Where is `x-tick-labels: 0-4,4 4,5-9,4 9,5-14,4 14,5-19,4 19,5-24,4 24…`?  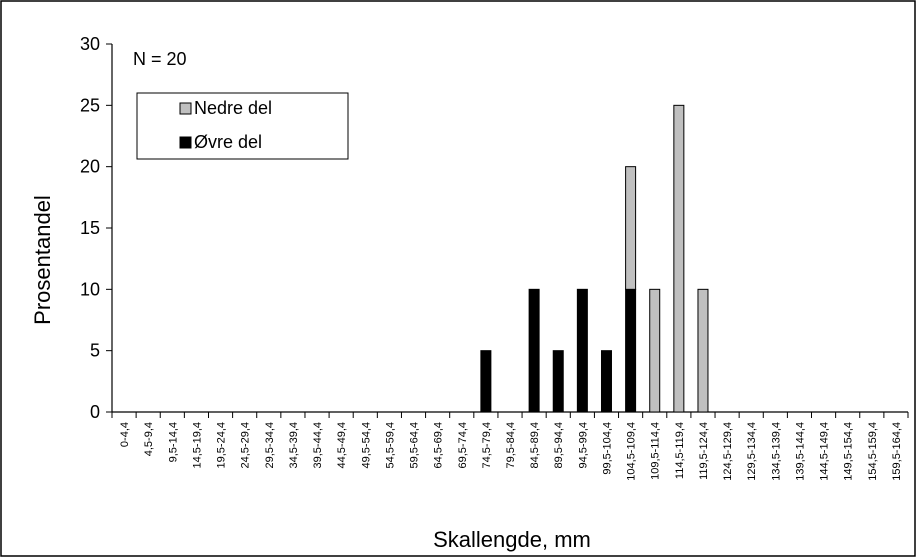 x-tick-labels: 0-4,4 4,5-9,4 9,5-14,4 14,5-19,4 19,5-24,4 24… is located at coordinates (511, 451).